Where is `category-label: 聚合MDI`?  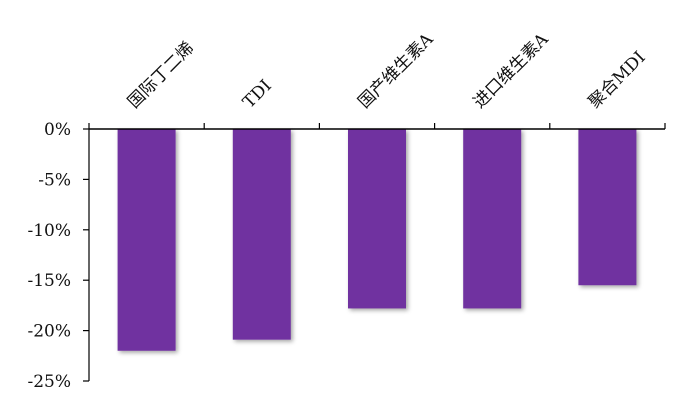
category-label: 聚合MDI is located at coordinates (617, 80).